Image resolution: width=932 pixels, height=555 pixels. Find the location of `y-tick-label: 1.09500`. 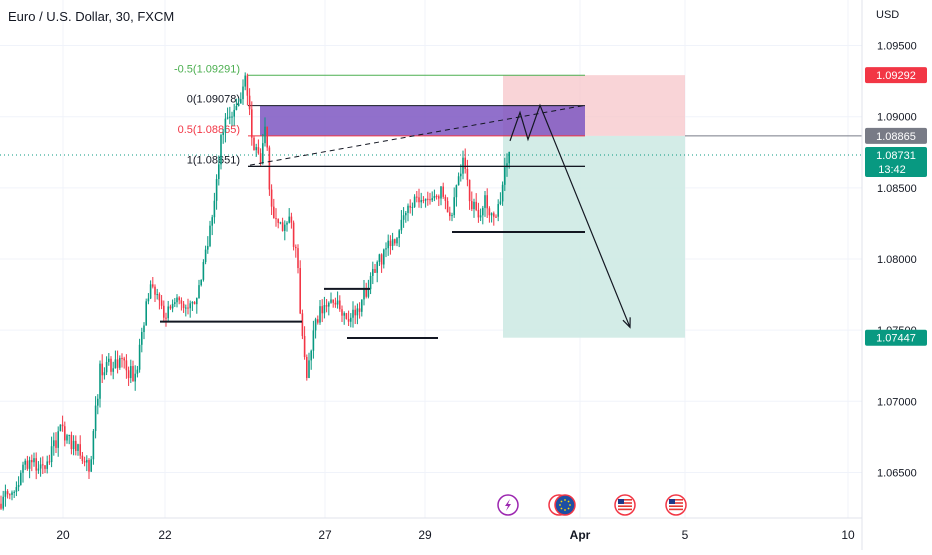

y-tick-label: 1.09500 is located at coordinates (897, 47).